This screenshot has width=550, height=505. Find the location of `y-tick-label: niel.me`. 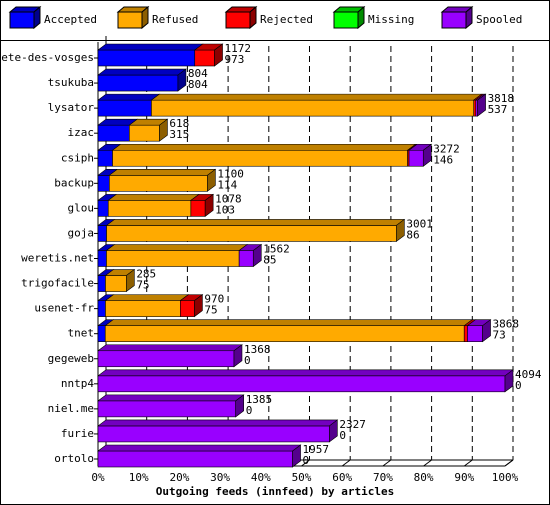

y-tick-label: niel.me is located at coordinates (71, 408).